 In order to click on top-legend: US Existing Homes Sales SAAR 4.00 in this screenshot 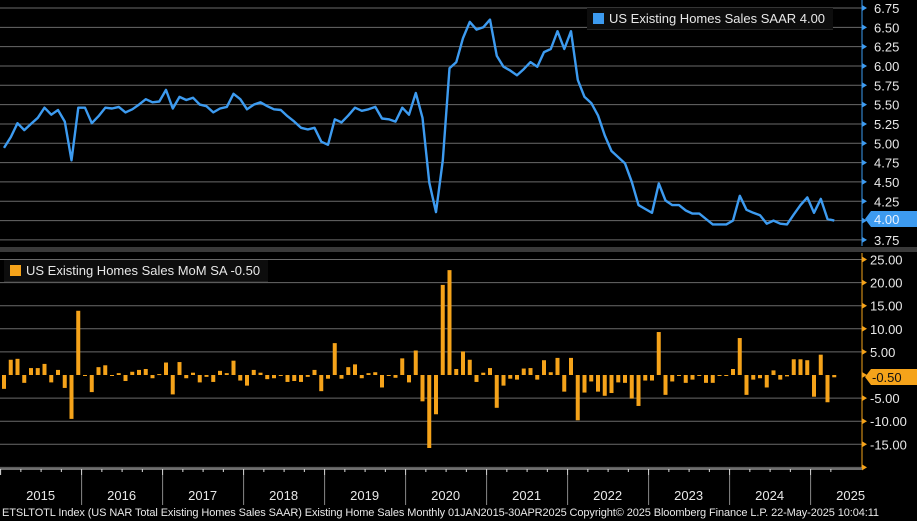, I will do `click(710, 19)`.